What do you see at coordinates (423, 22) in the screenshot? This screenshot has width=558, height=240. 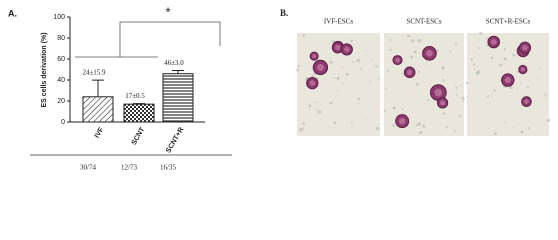 I see `image-label: SCNT-ESCs` at bounding box center [423, 22].